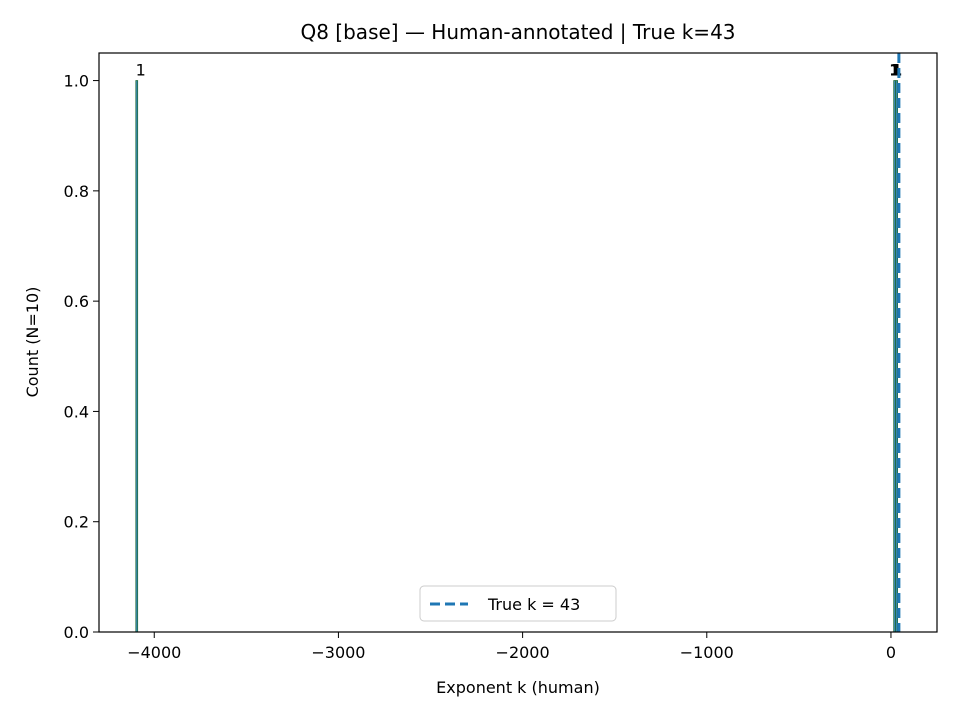 Image resolution: width=960 pixels, height=724 pixels. I want to click on bar-count-label-0: 1, so click(141, 70).